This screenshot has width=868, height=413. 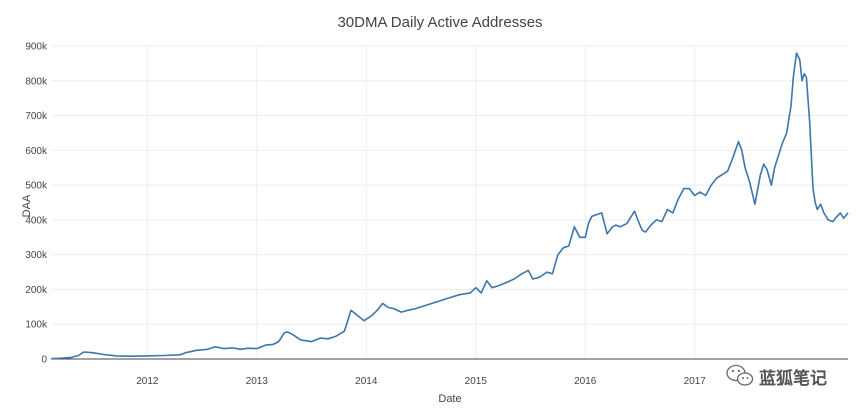 I want to click on y-tick-label: 500k, so click(x=36, y=186).